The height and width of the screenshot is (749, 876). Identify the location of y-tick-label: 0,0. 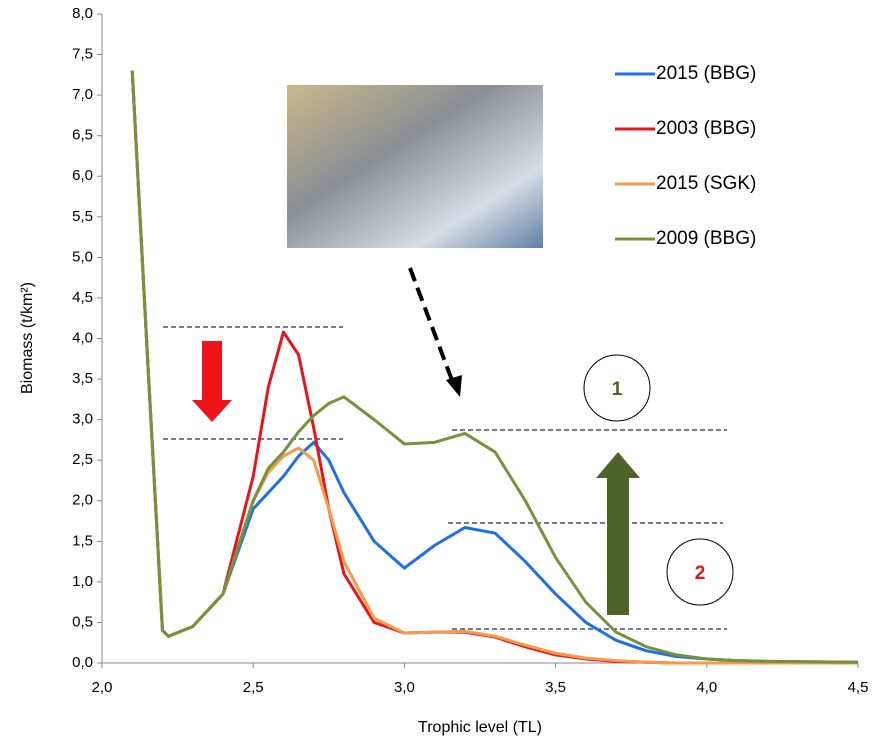
(82, 662).